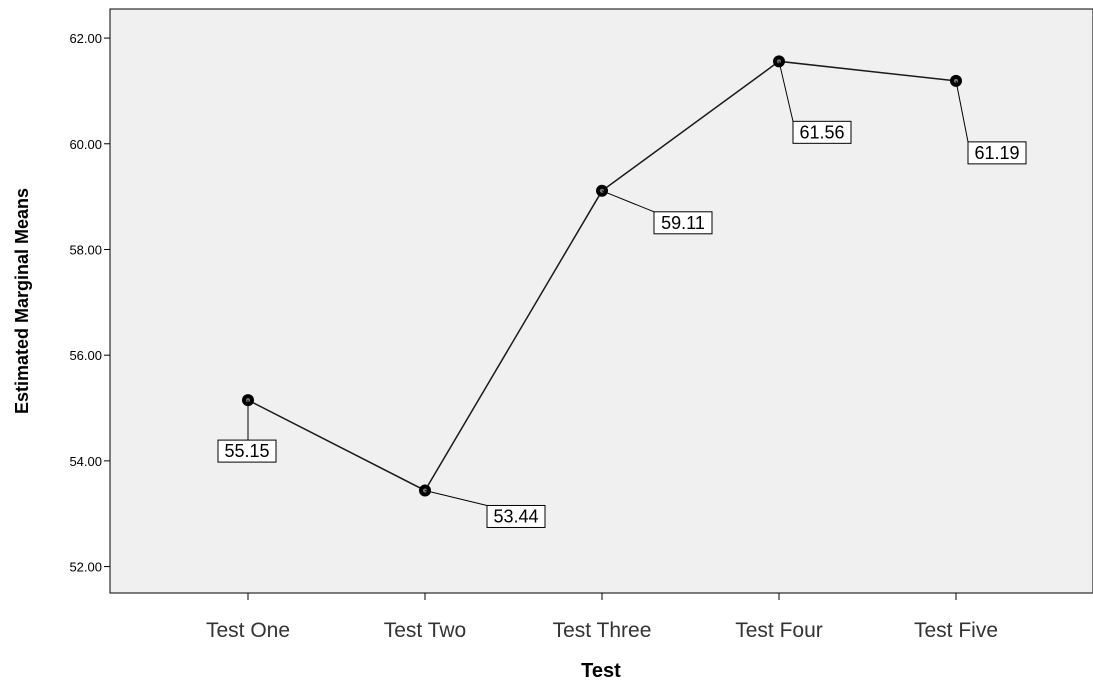 The width and height of the screenshot is (1093, 686). What do you see at coordinates (425, 630) in the screenshot?
I see `x-tick-label-1: Test Two` at bounding box center [425, 630].